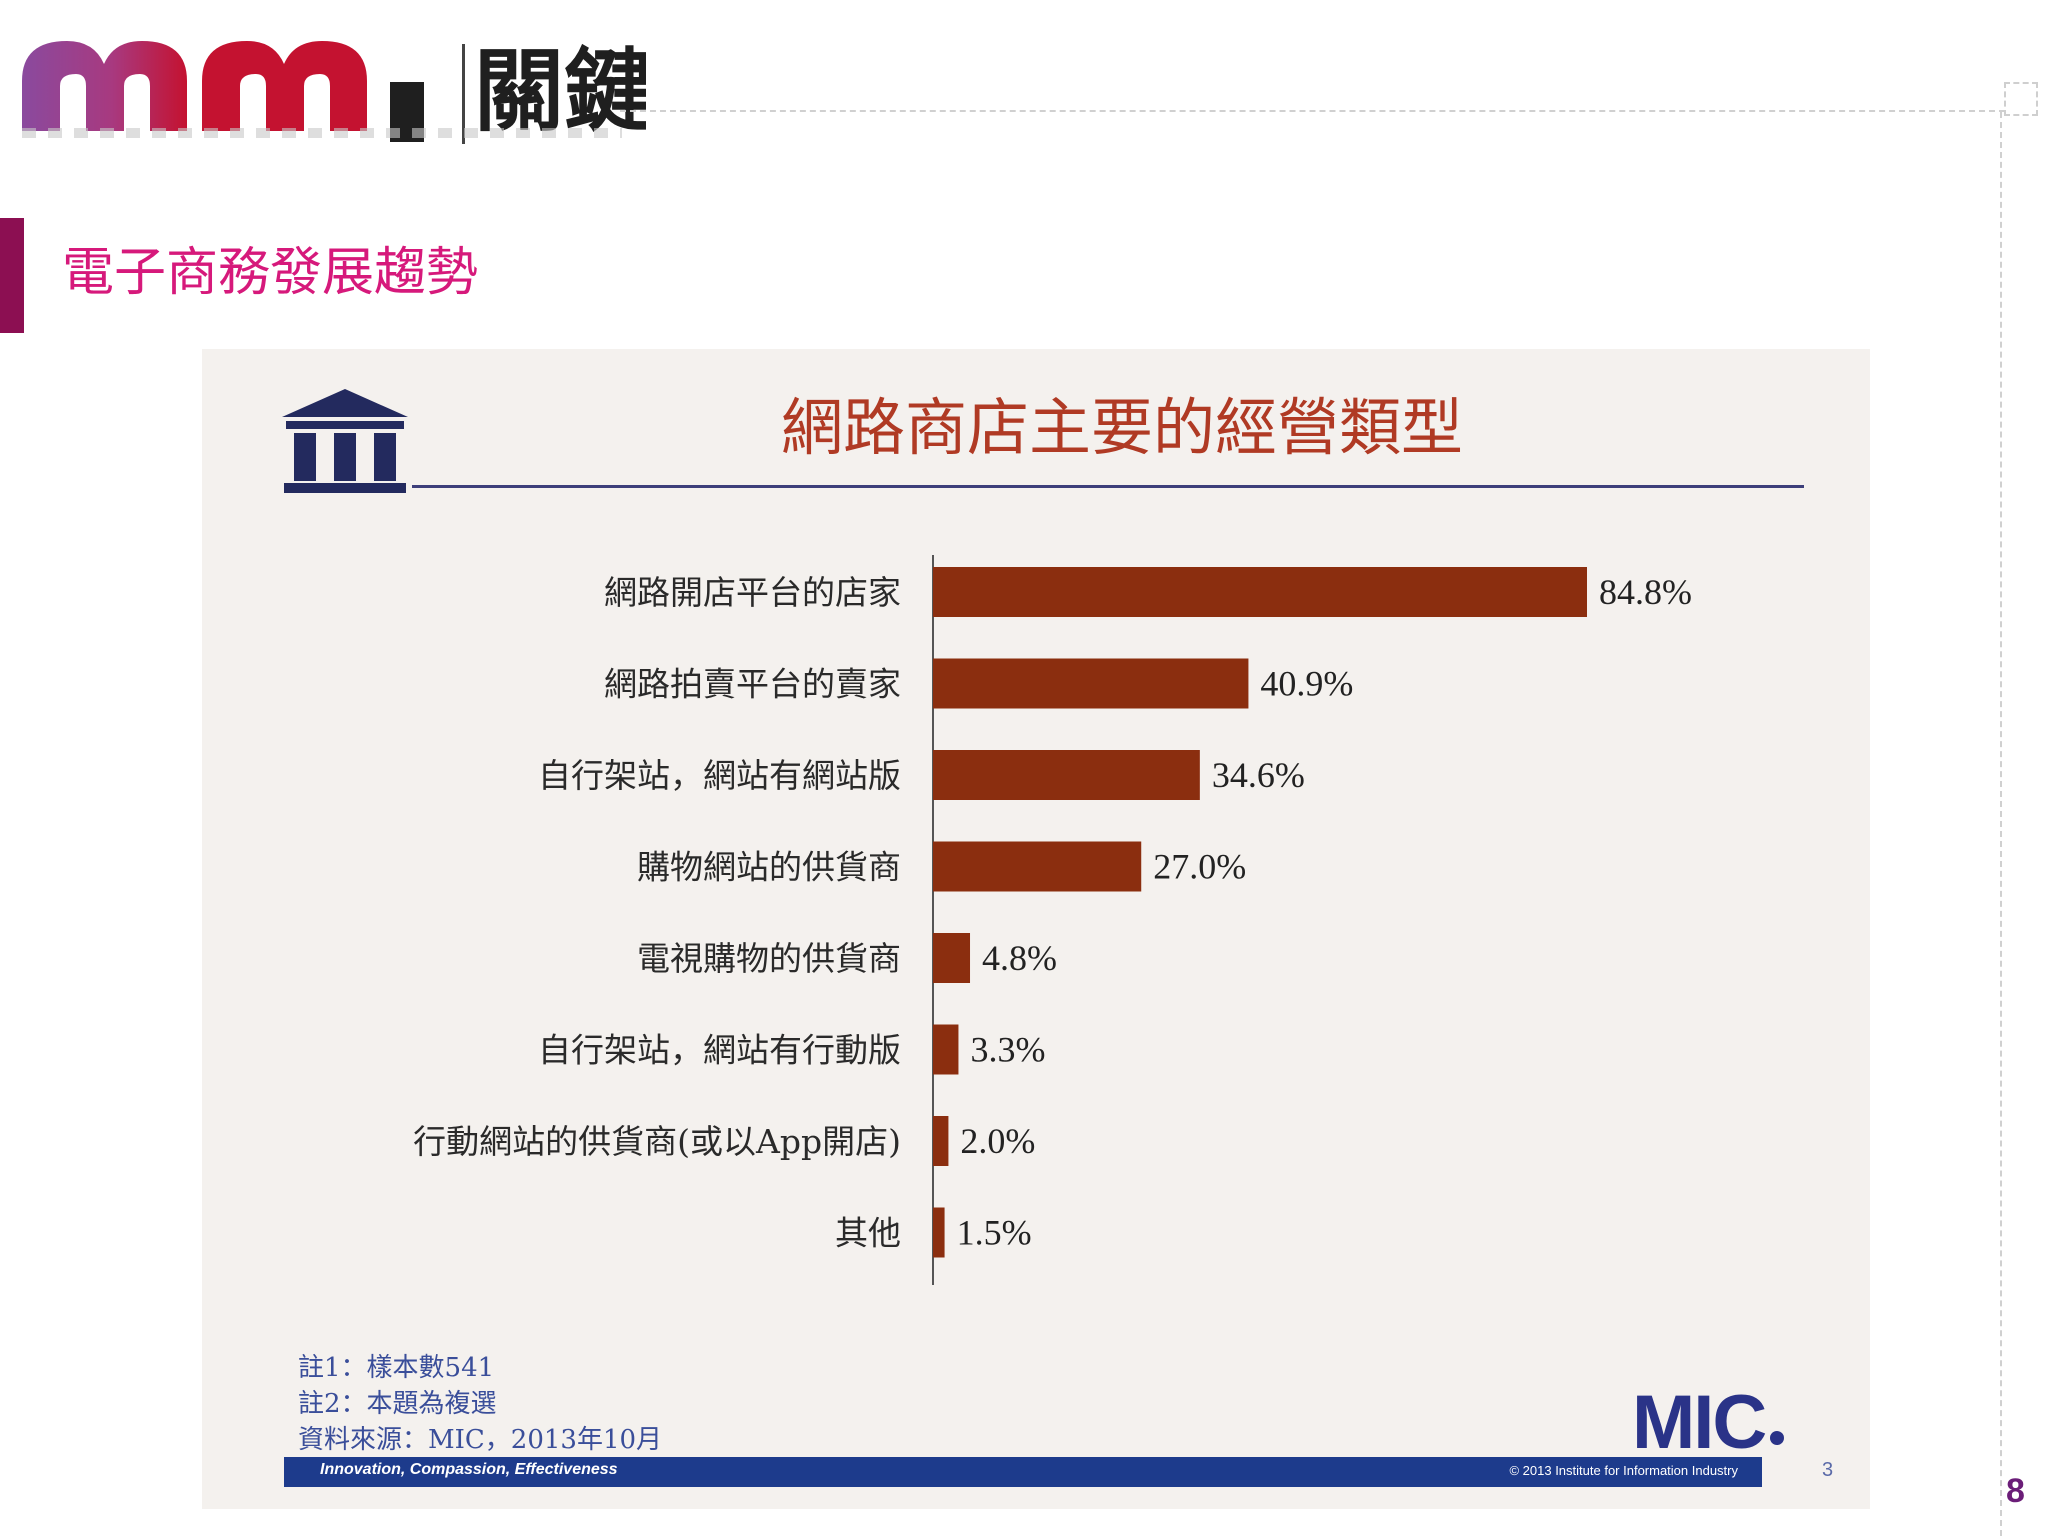 Image resolution: width=2048 pixels, height=1536 pixels. I want to click on right-border, so click(2001, 824).